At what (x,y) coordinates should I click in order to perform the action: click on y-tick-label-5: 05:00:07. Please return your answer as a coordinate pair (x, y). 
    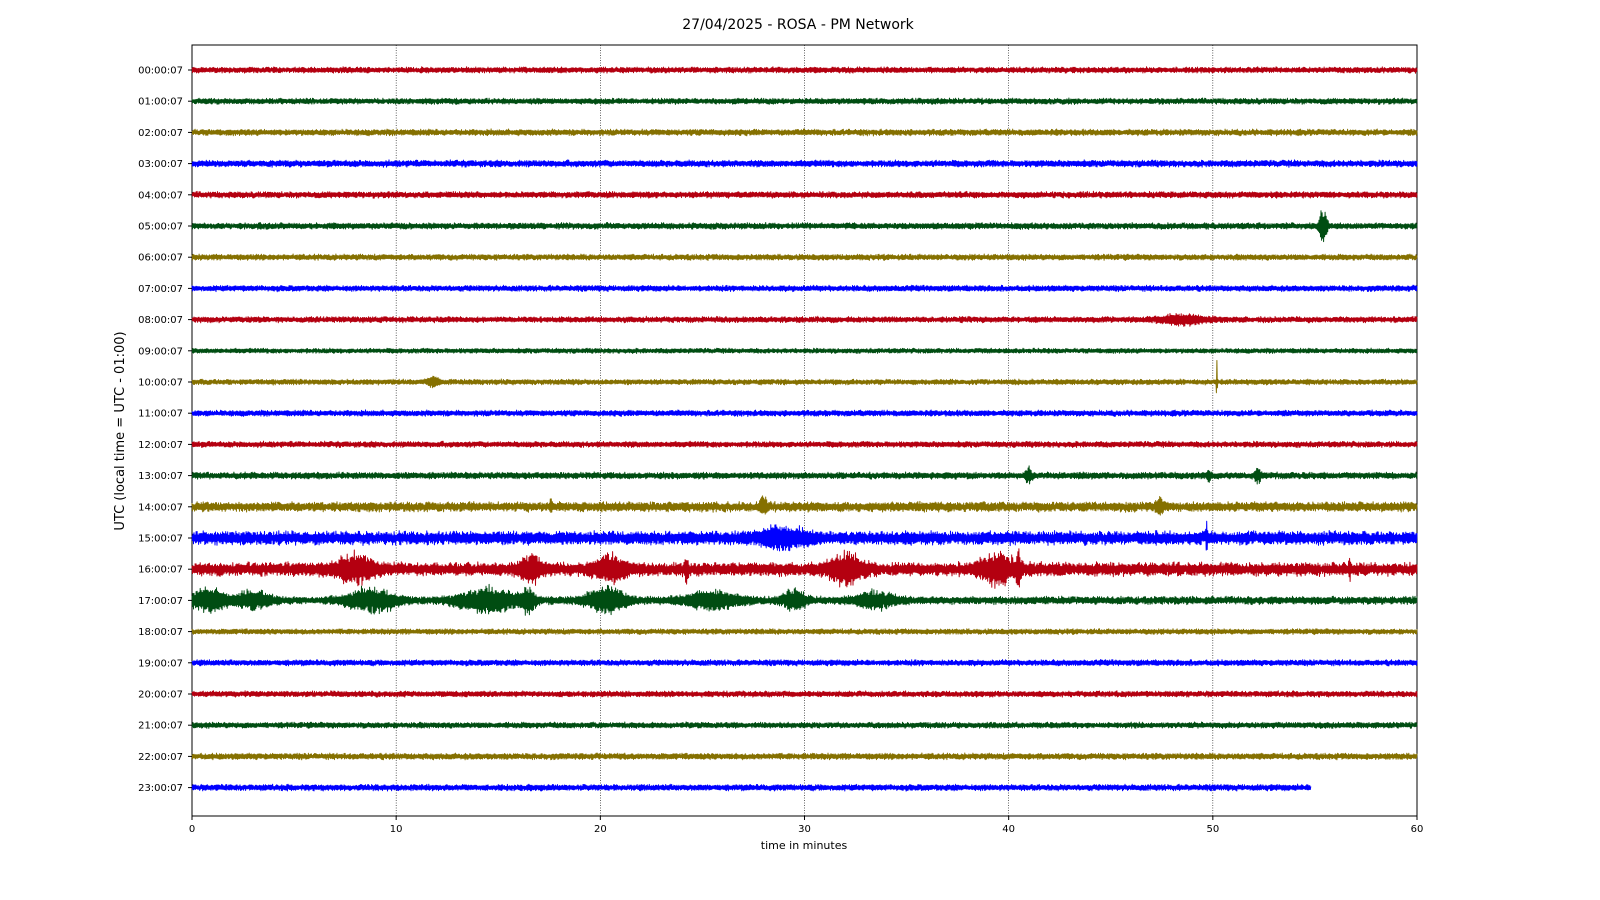
    Looking at the image, I should click on (160, 227).